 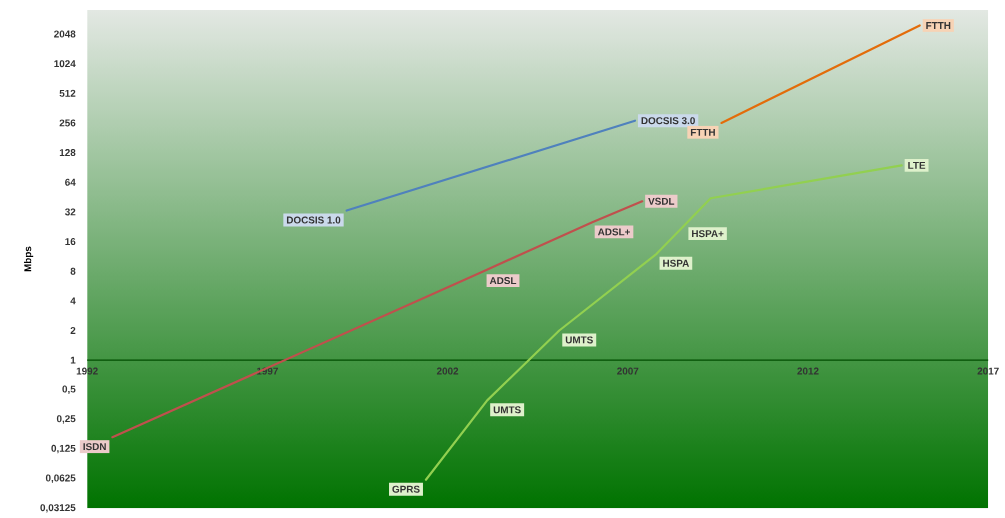 What do you see at coordinates (313, 220) in the screenshot?
I see `annotation: DOCSIS 1.0` at bounding box center [313, 220].